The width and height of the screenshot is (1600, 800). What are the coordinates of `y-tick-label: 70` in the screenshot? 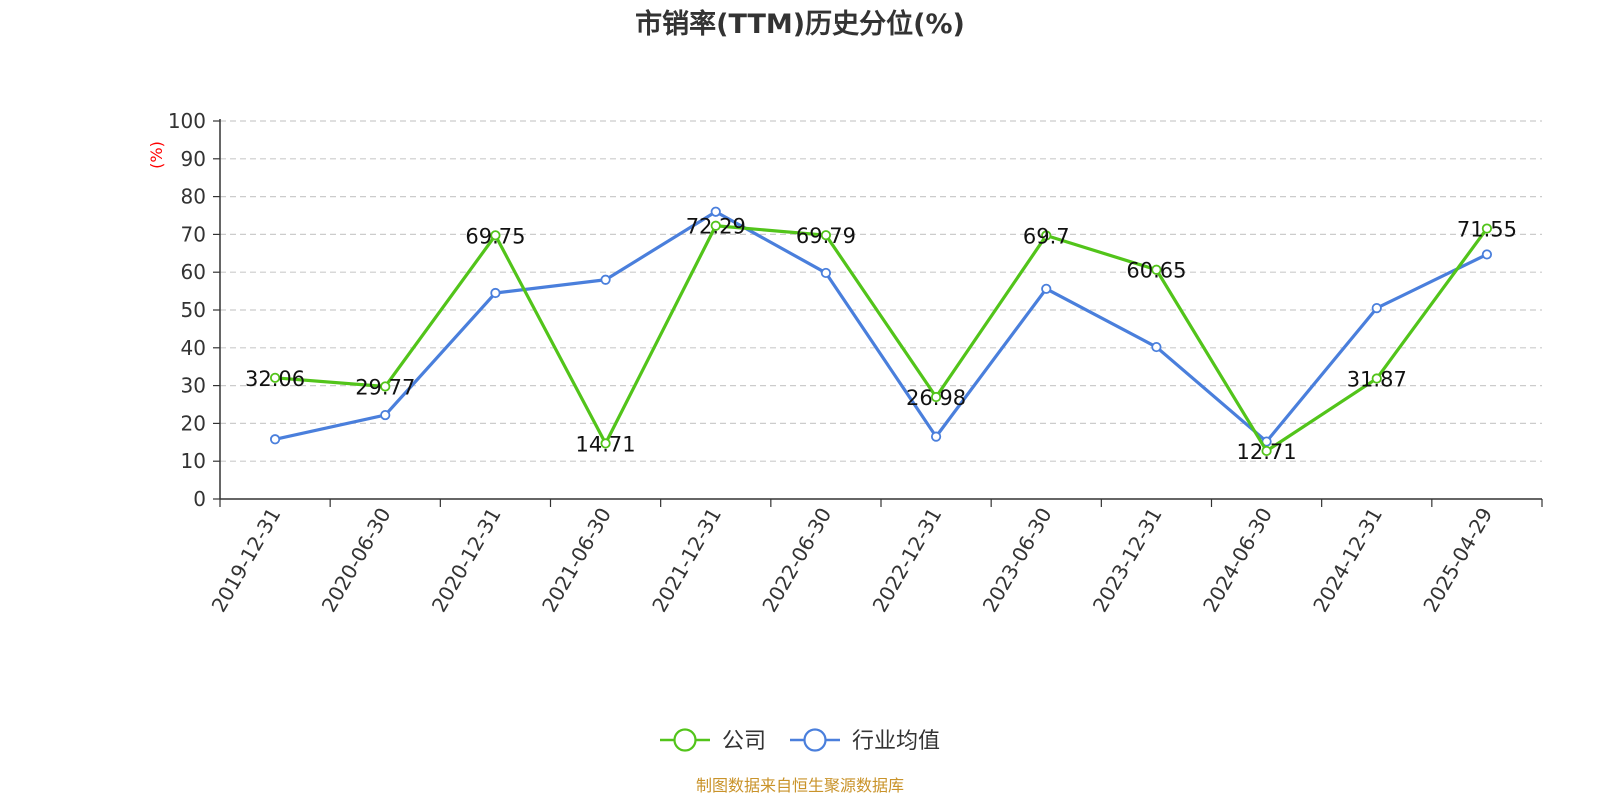 It's located at (193, 234).